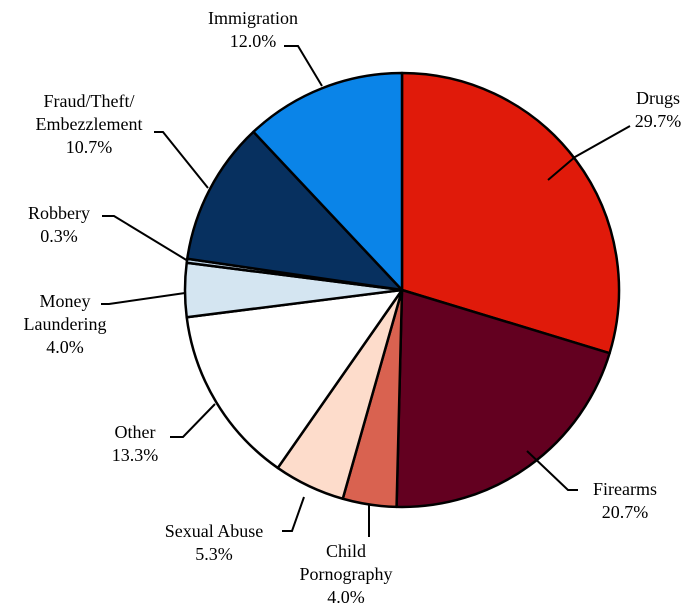  I want to click on slice-name-text: Pornography, so click(346, 574).